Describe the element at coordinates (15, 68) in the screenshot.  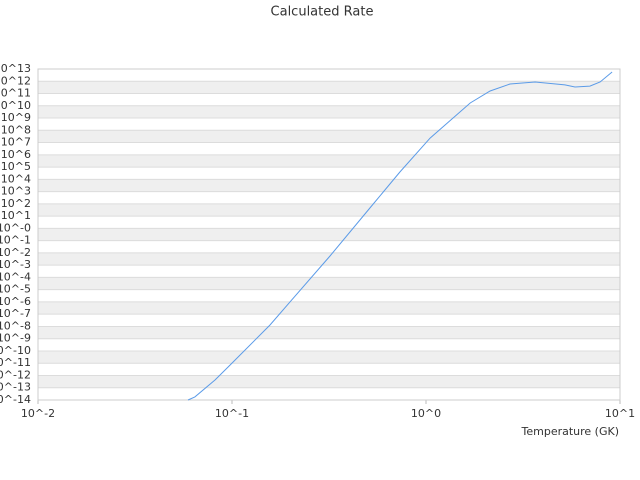
I see `y-tick-label: 10^13` at that location.